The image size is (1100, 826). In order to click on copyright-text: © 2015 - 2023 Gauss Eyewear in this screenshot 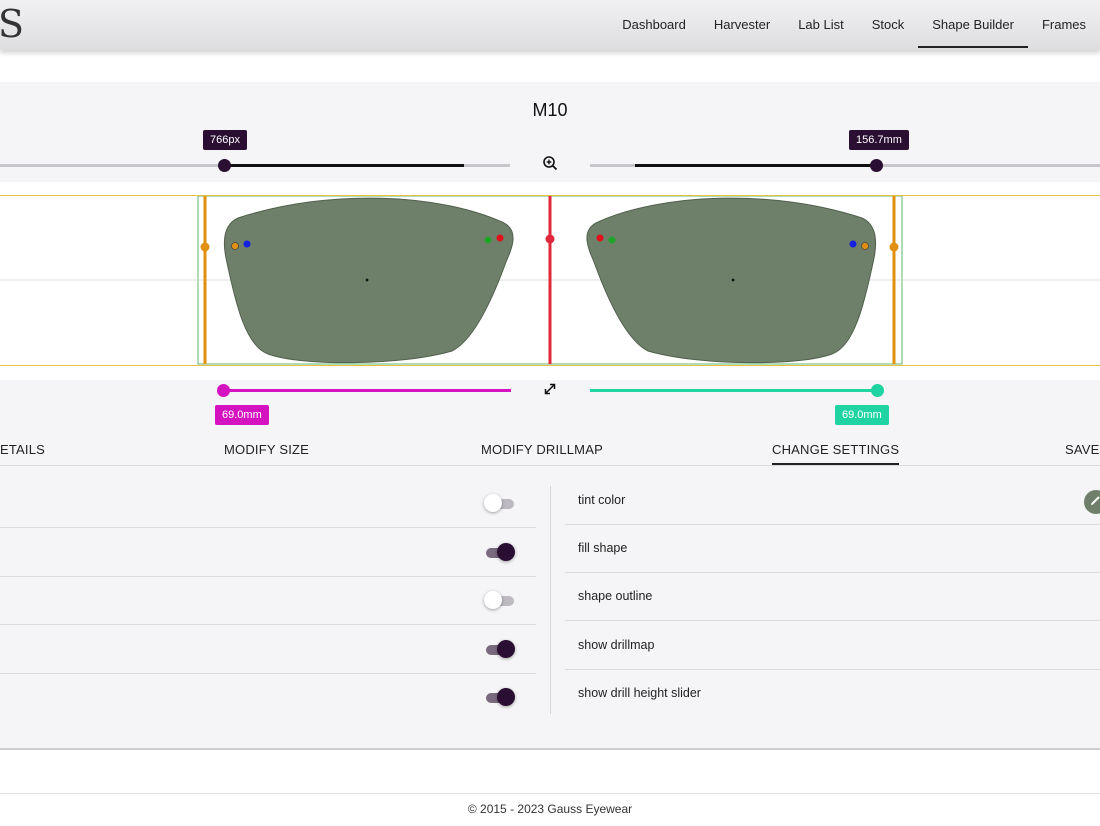, I will do `click(550, 809)`.